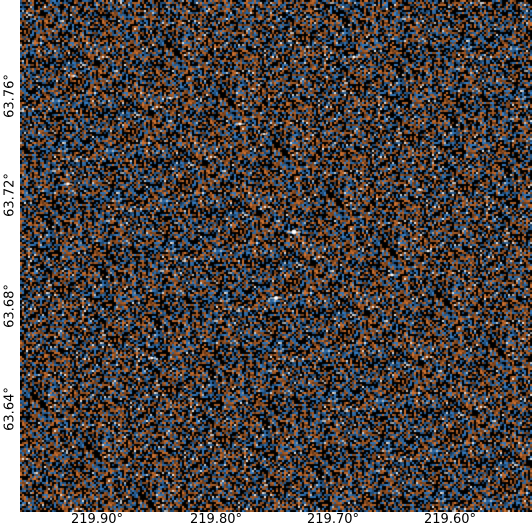 The height and width of the screenshot is (528, 532). What do you see at coordinates (10, 195) in the screenshot?
I see `dec-tick-label: 63.72°` at bounding box center [10, 195].